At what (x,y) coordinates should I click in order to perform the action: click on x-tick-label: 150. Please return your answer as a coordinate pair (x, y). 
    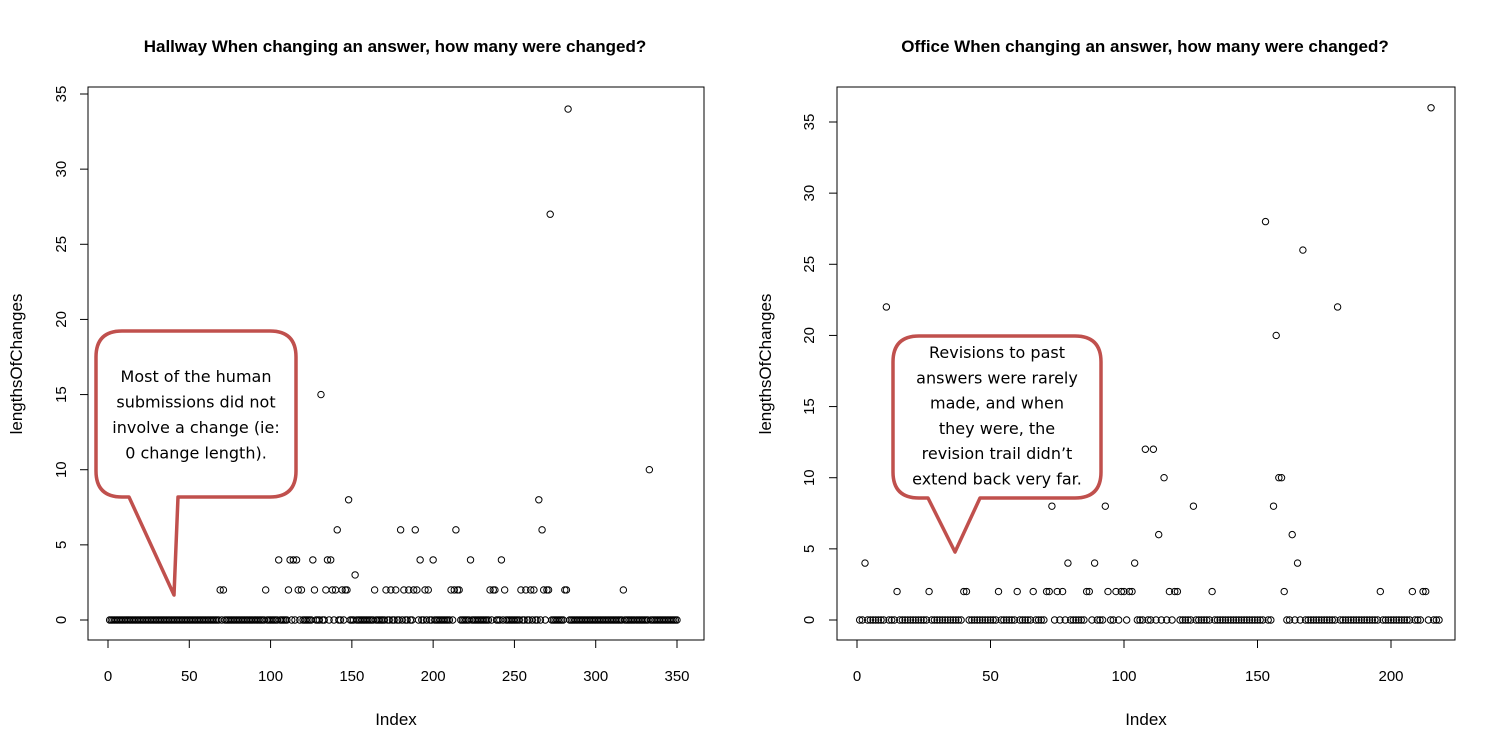
    Looking at the image, I should click on (351, 676).